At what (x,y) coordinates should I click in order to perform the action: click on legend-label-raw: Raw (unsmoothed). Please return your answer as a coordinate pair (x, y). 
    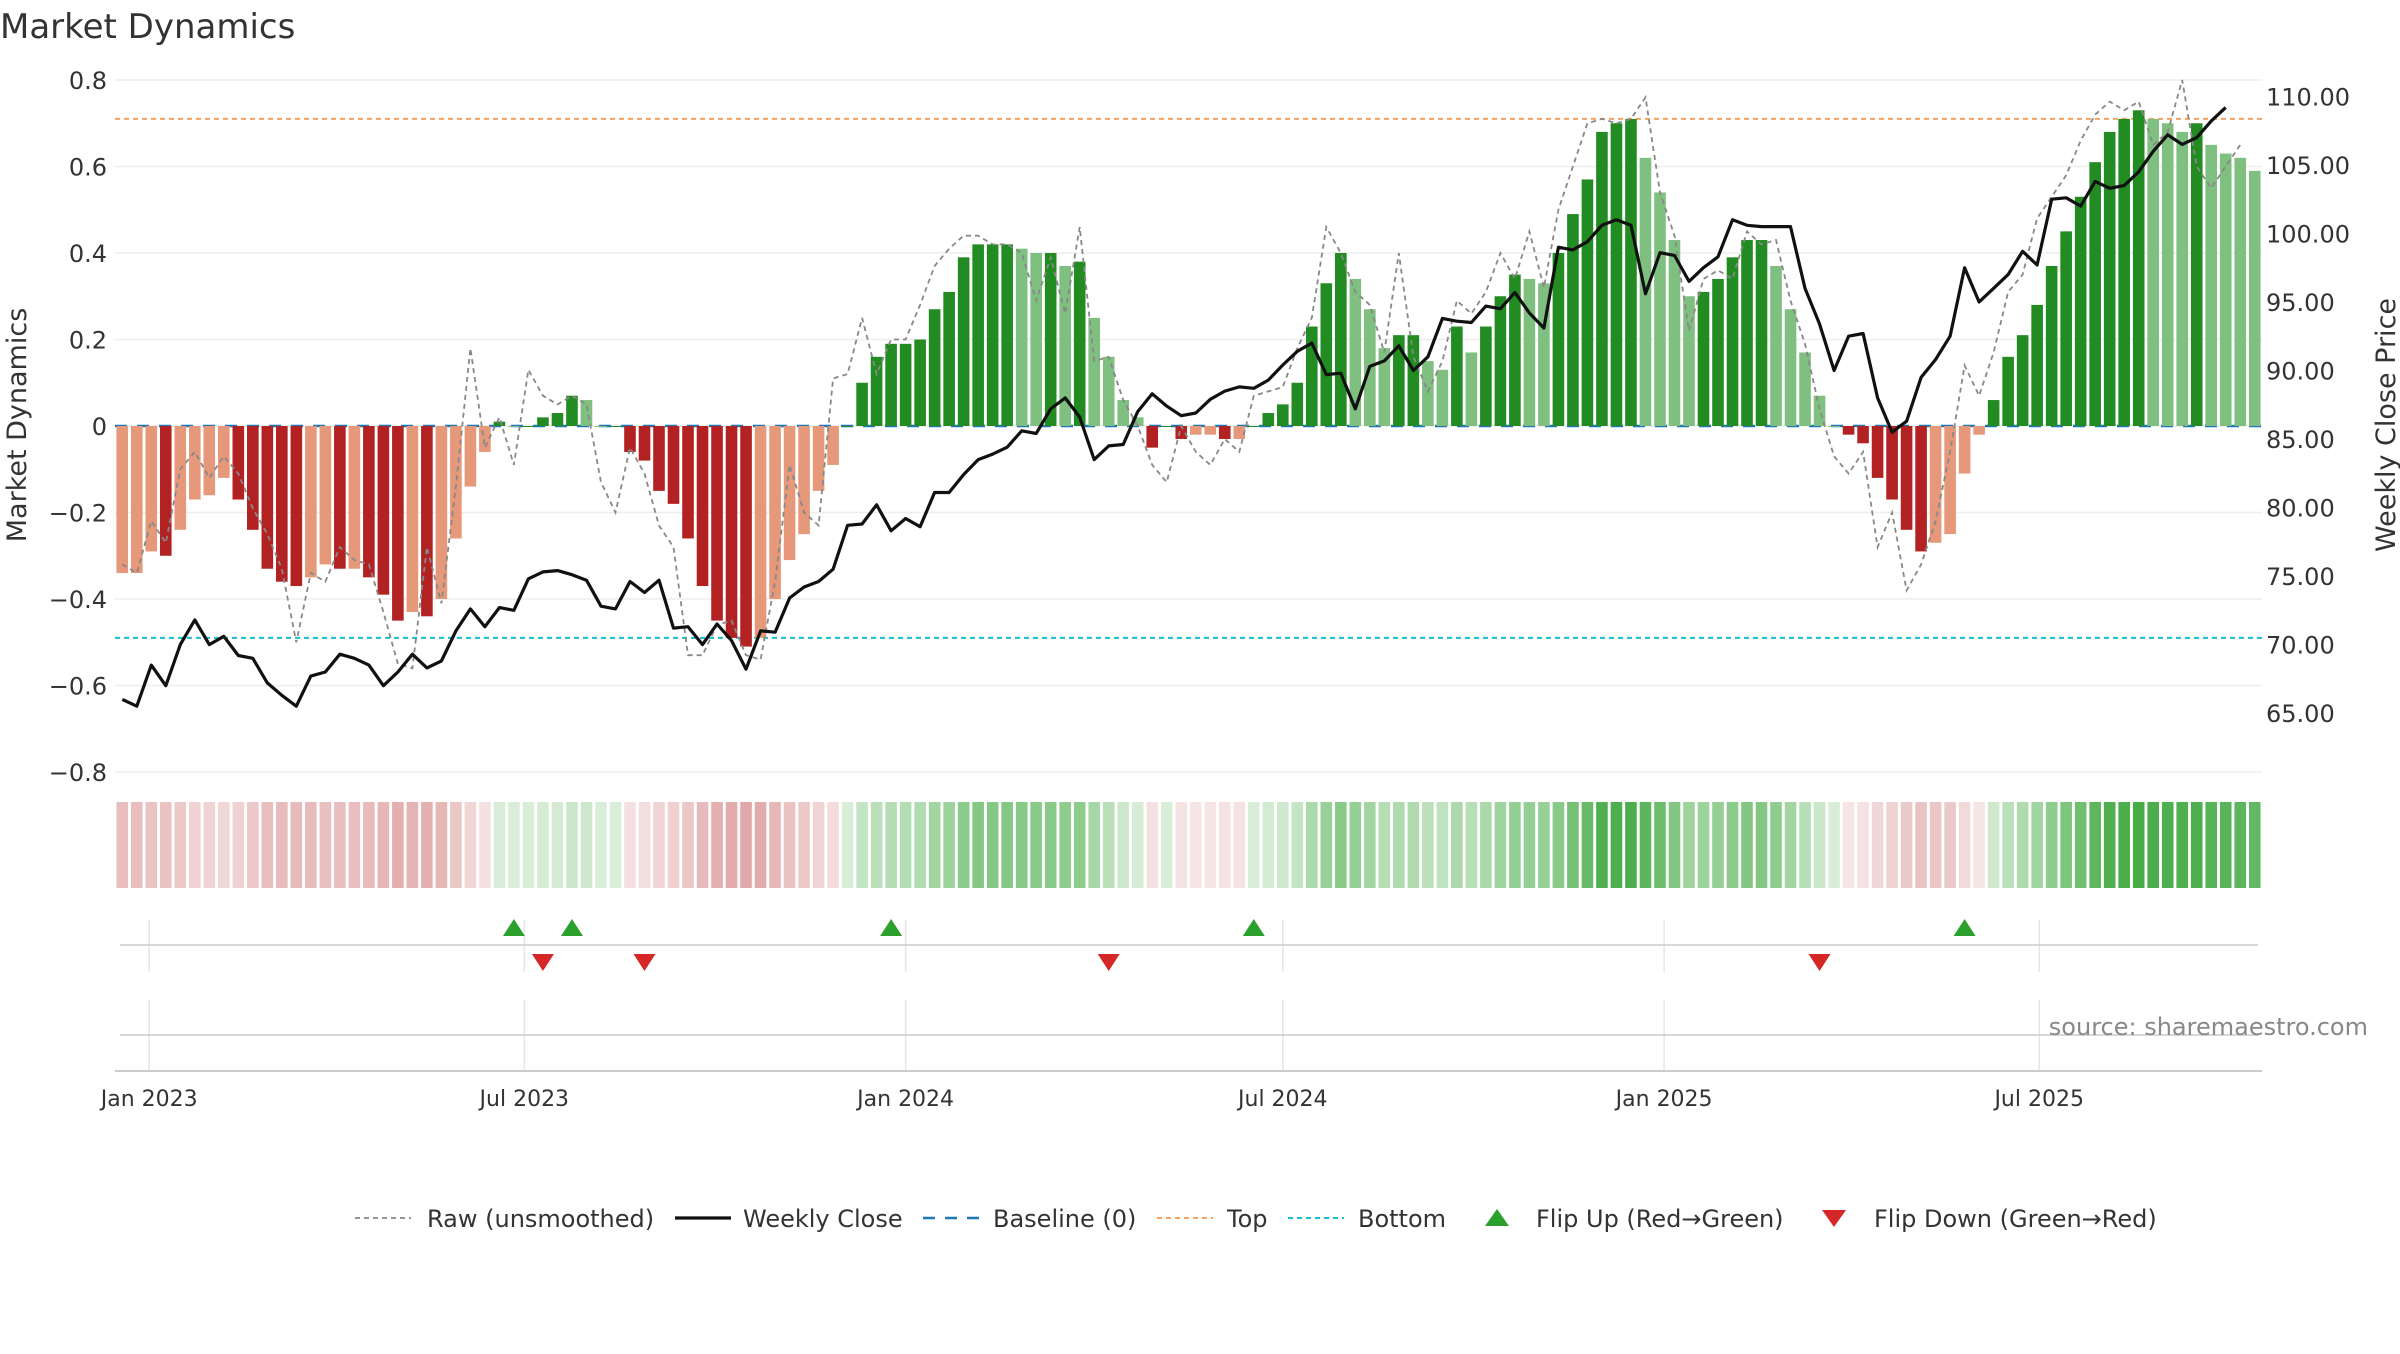
    Looking at the image, I should click on (540, 1219).